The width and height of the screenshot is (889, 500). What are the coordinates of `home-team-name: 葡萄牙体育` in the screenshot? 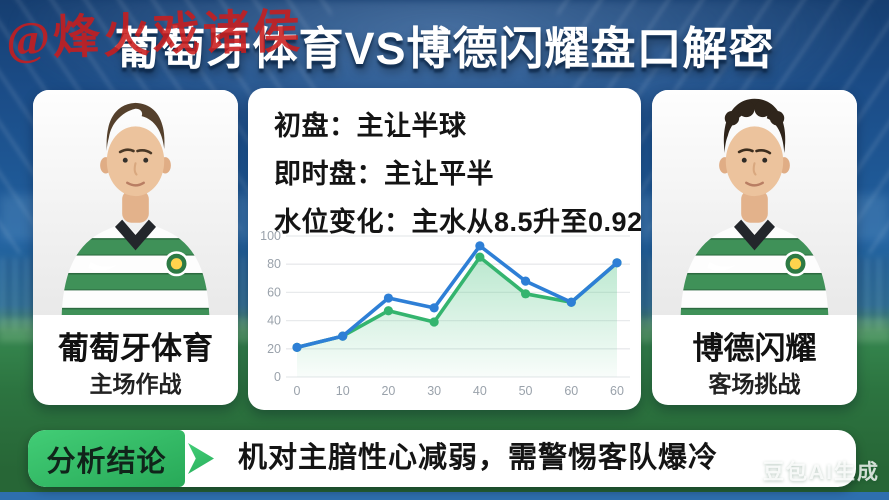 It's located at (135, 348).